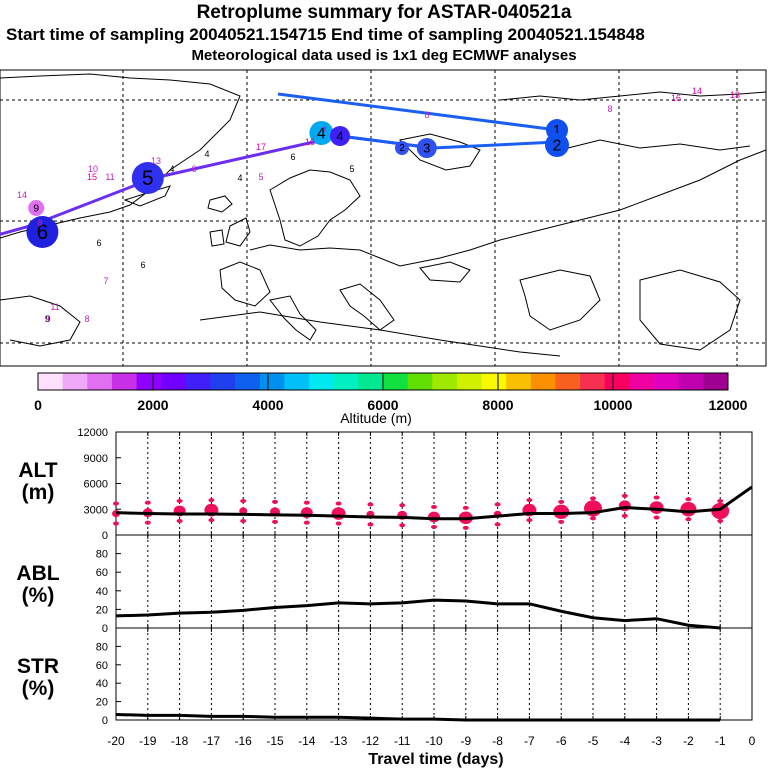  Describe the element at coordinates (105, 629) in the screenshot. I see `ytick-label-abl-0: 0` at that location.